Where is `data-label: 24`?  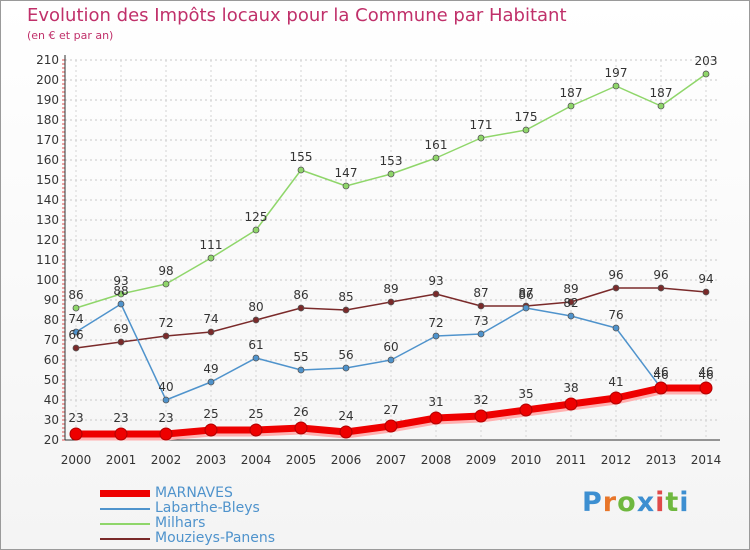 data-label: 24 is located at coordinates (345, 416).